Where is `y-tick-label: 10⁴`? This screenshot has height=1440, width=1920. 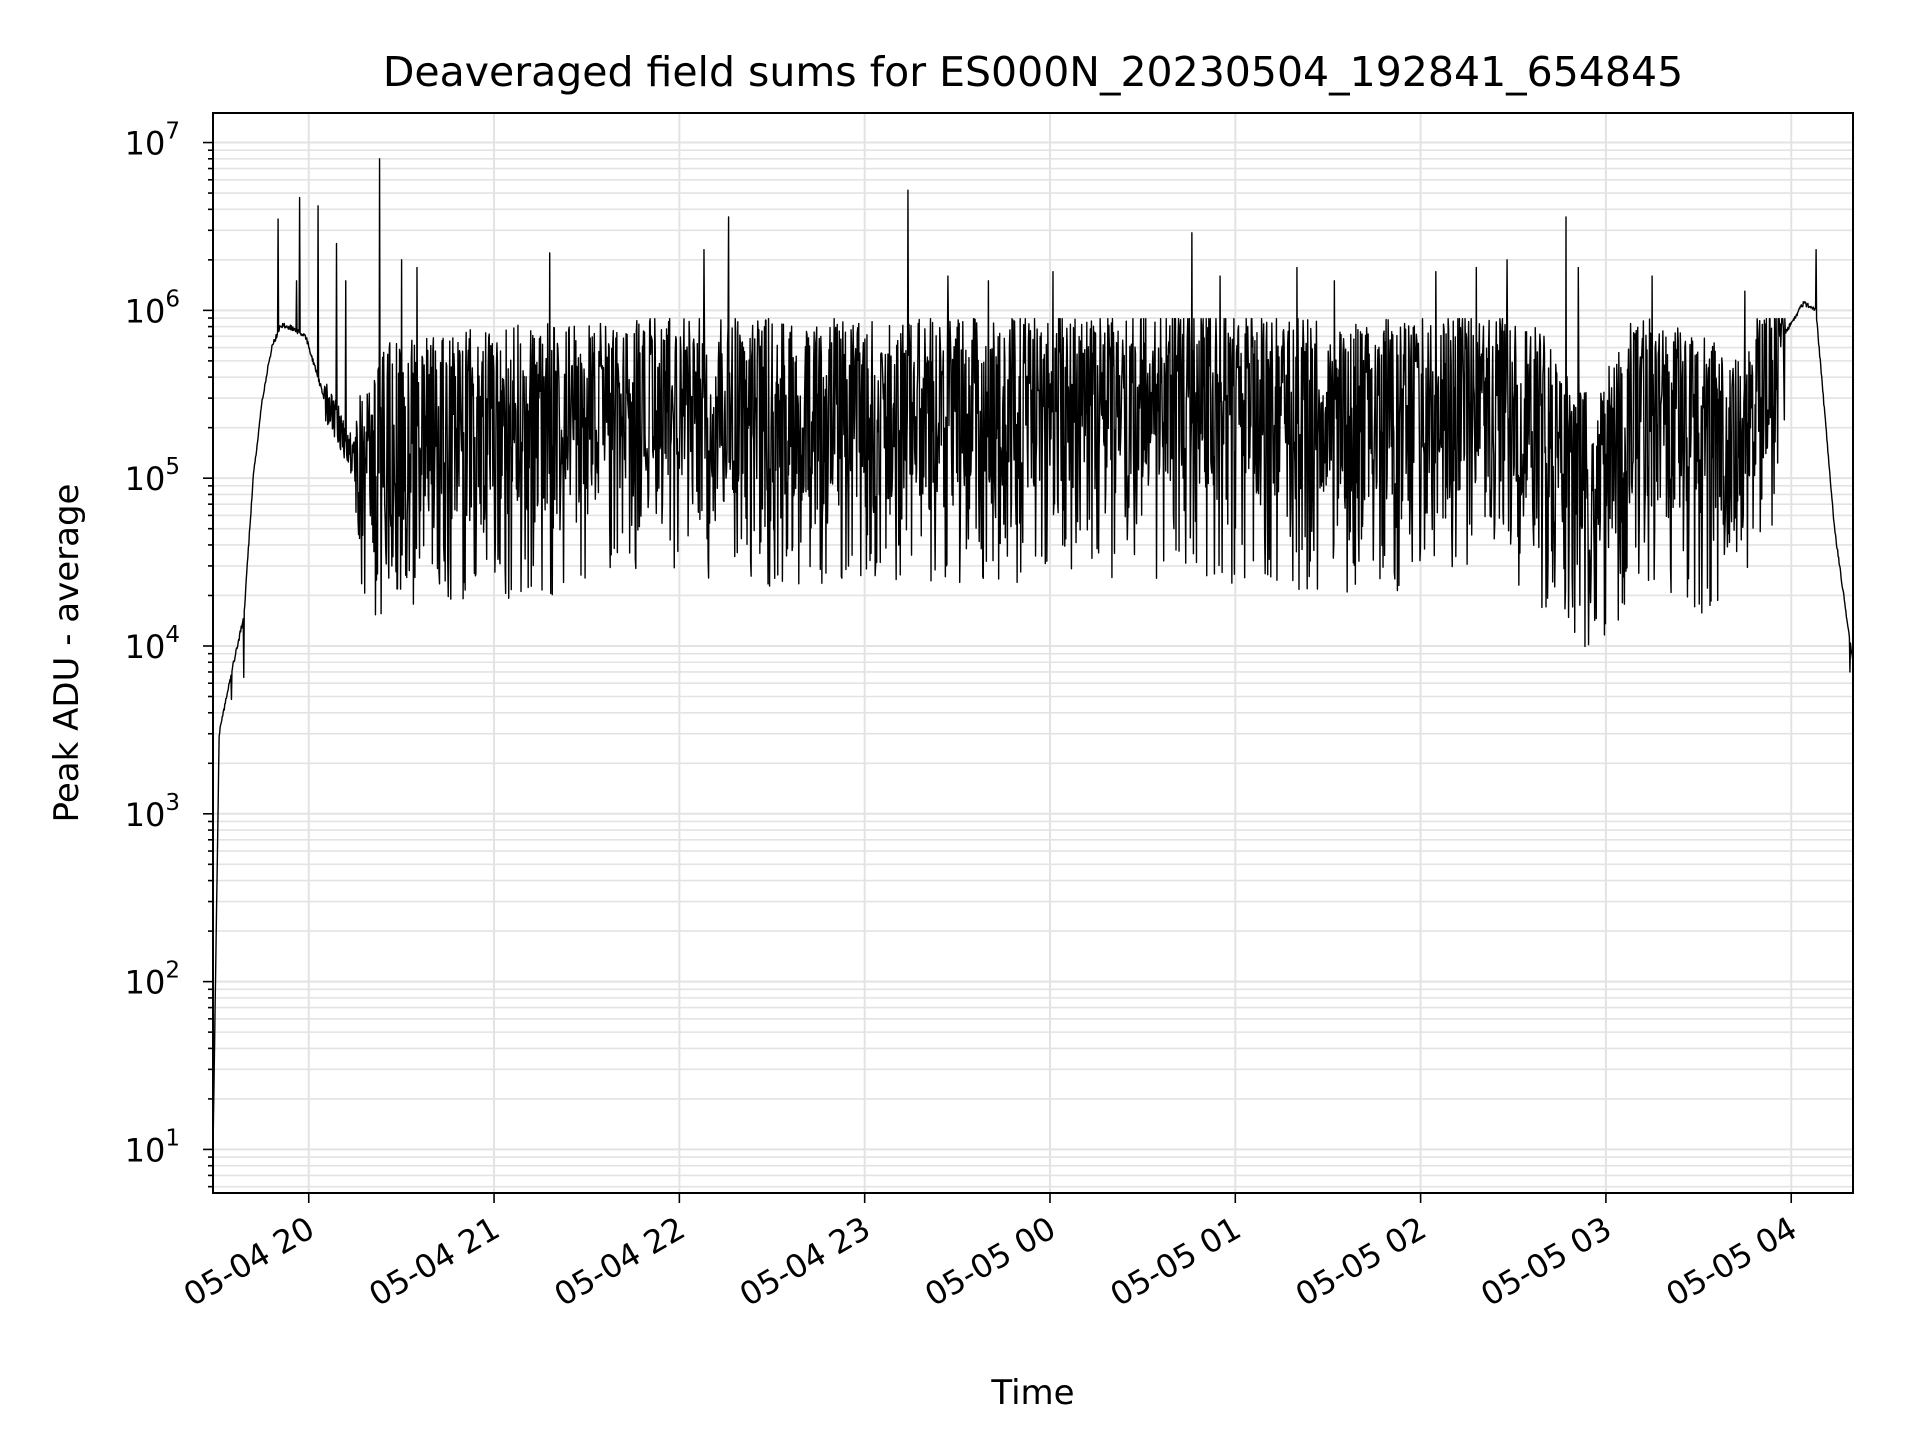 y-tick-label: 10⁴ is located at coordinates (152, 644).